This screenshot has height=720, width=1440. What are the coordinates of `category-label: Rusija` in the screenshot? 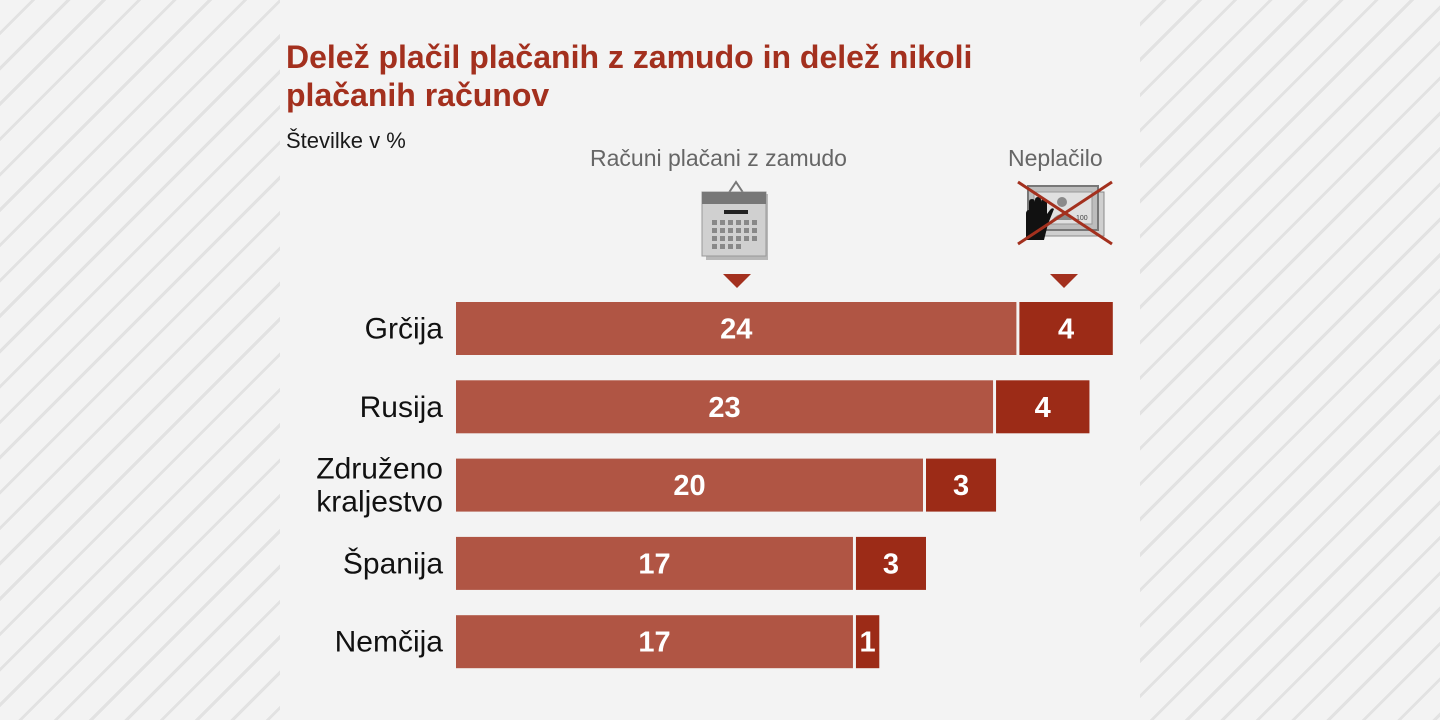 It's located at (402, 407).